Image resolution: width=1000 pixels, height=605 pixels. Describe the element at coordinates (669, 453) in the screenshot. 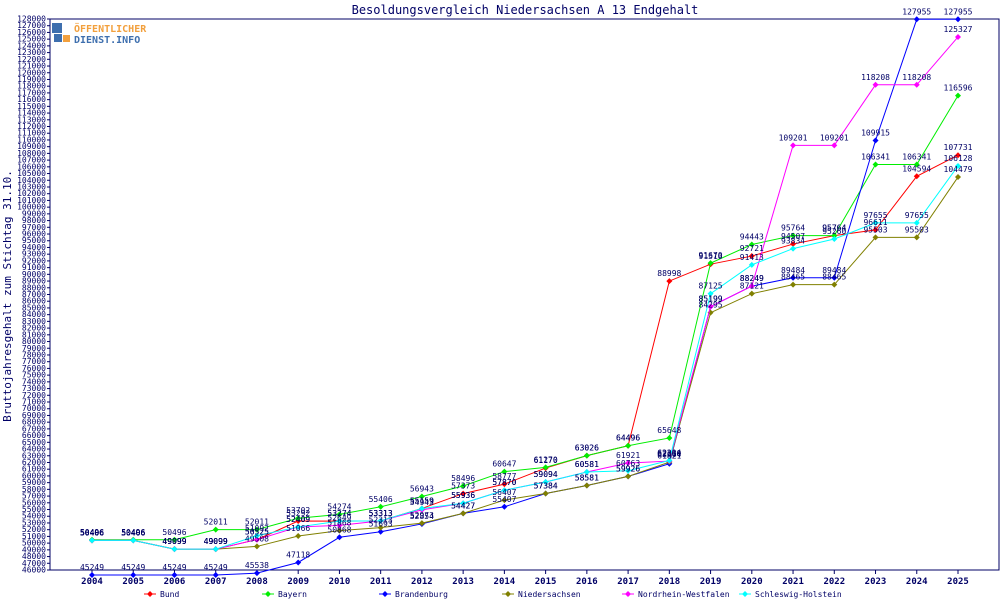

I see `data-label-nordrhein-westfalen: 62210` at that location.